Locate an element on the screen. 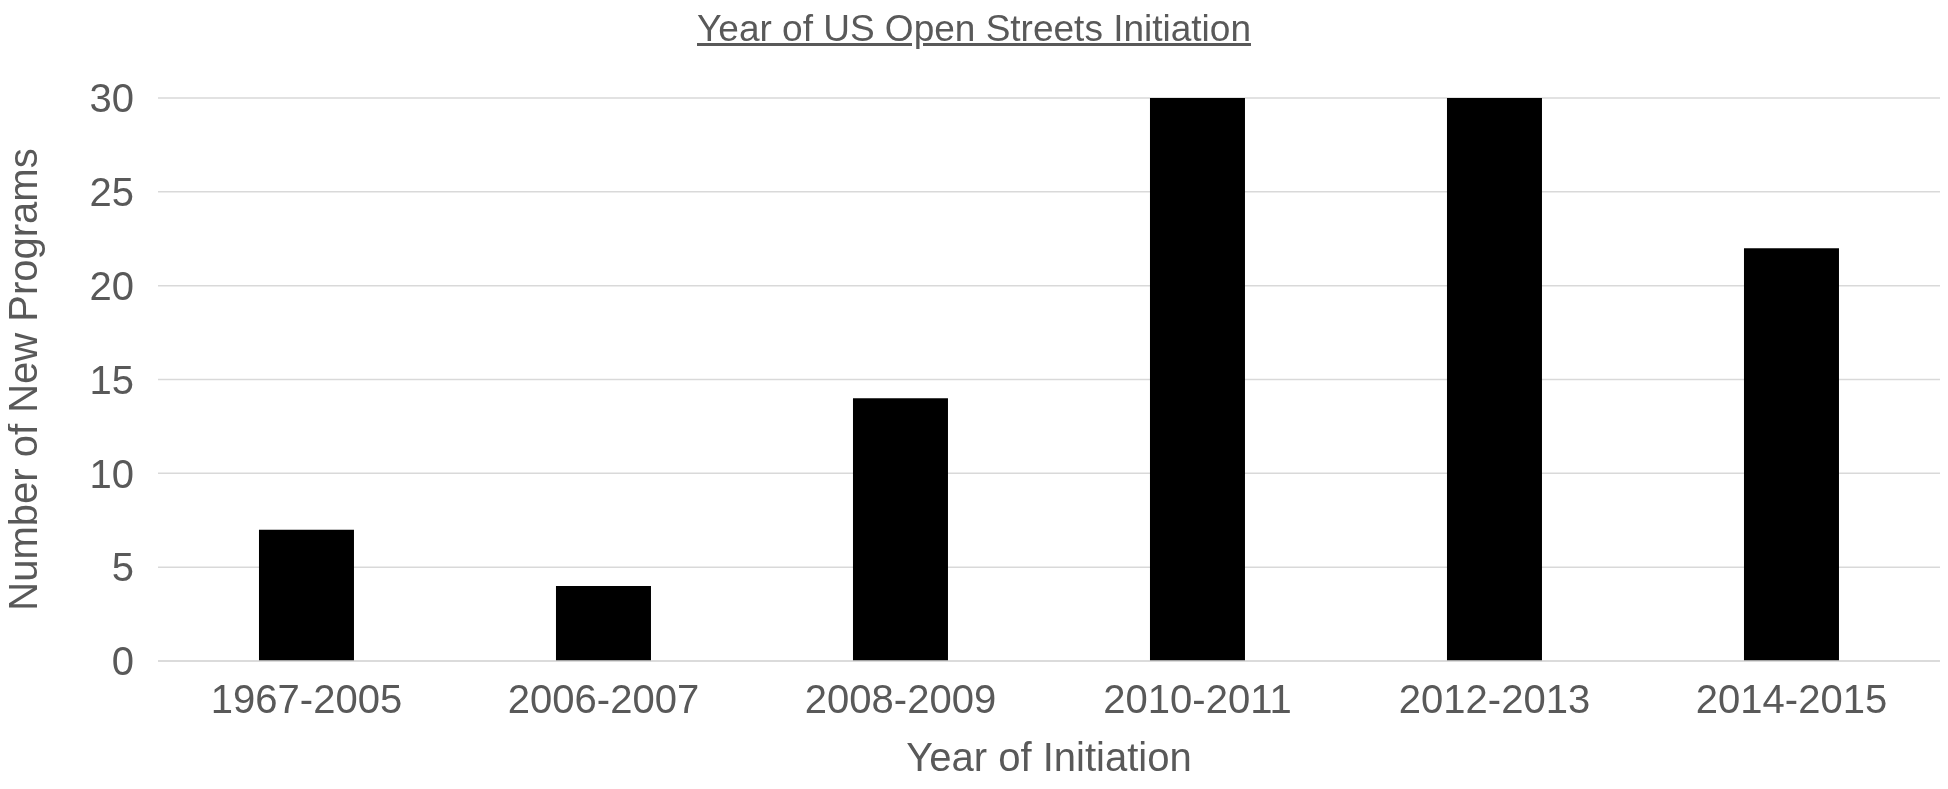 This screenshot has width=1948, height=789. y-tick-label: 0 is located at coordinates (122, 661).